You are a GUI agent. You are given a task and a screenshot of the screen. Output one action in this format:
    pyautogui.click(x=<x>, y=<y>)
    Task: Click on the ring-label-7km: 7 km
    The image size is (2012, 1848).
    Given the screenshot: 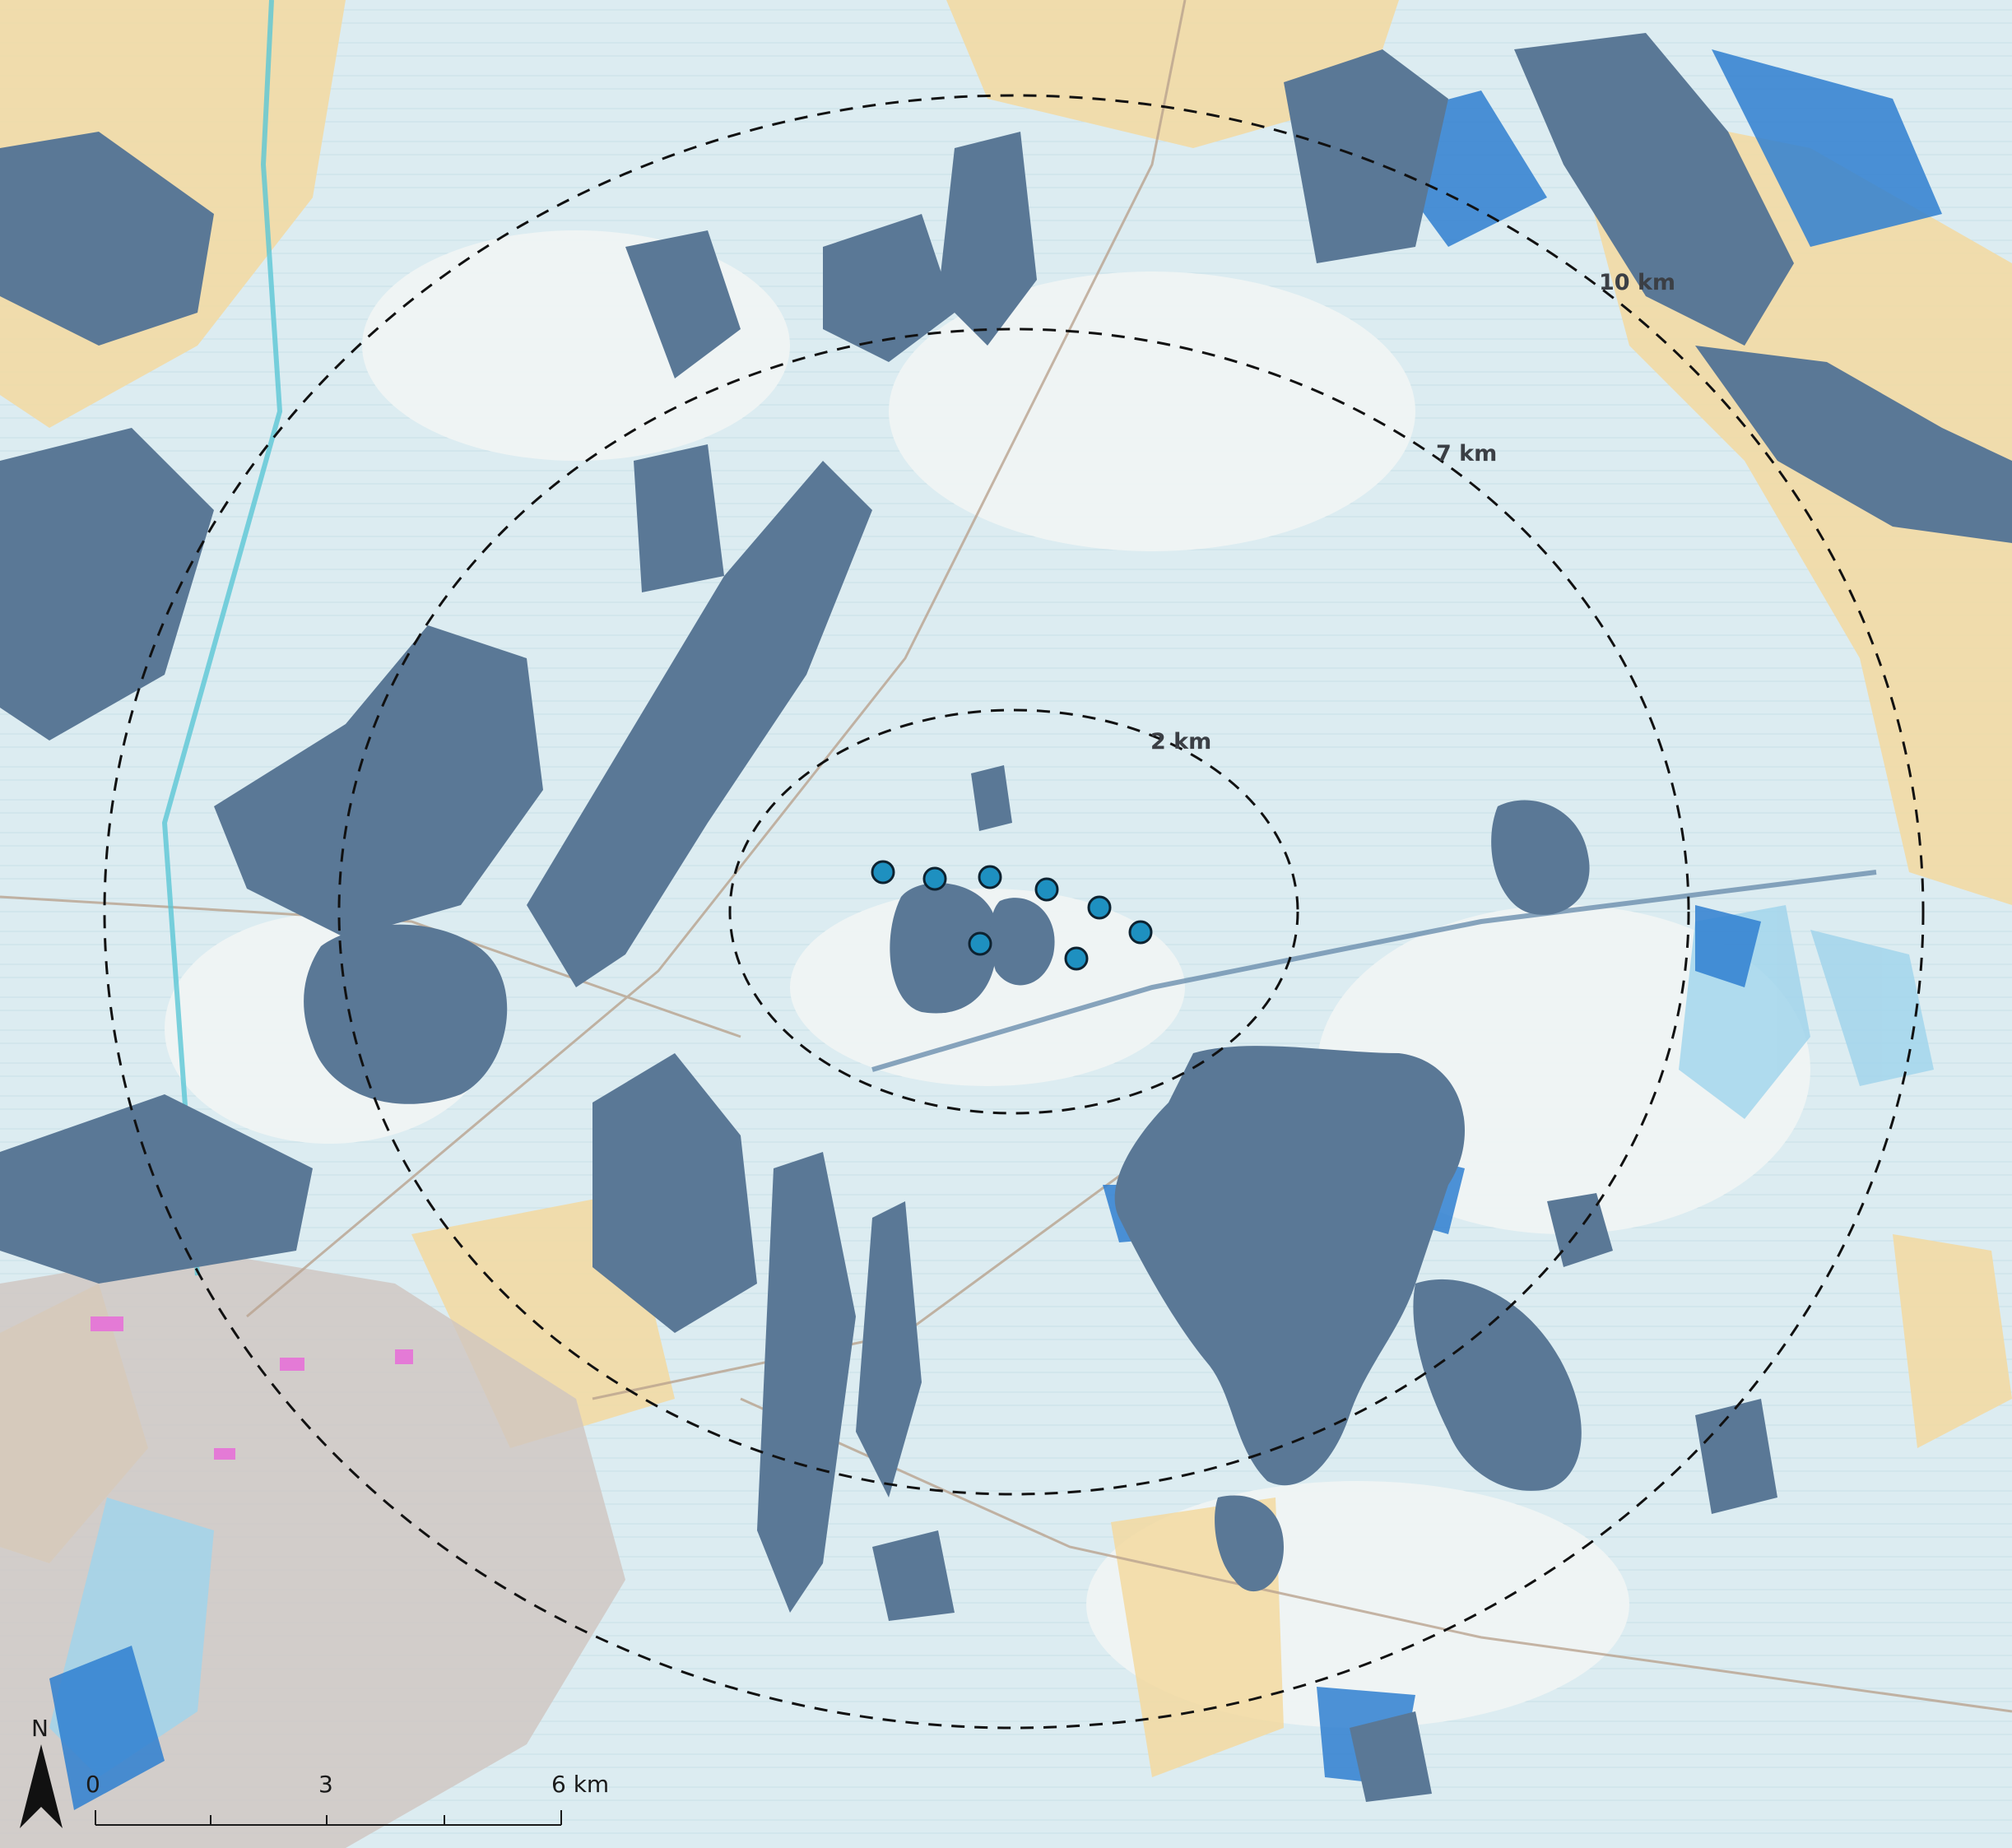 What is the action you would take?
    pyautogui.click(x=1466, y=454)
    